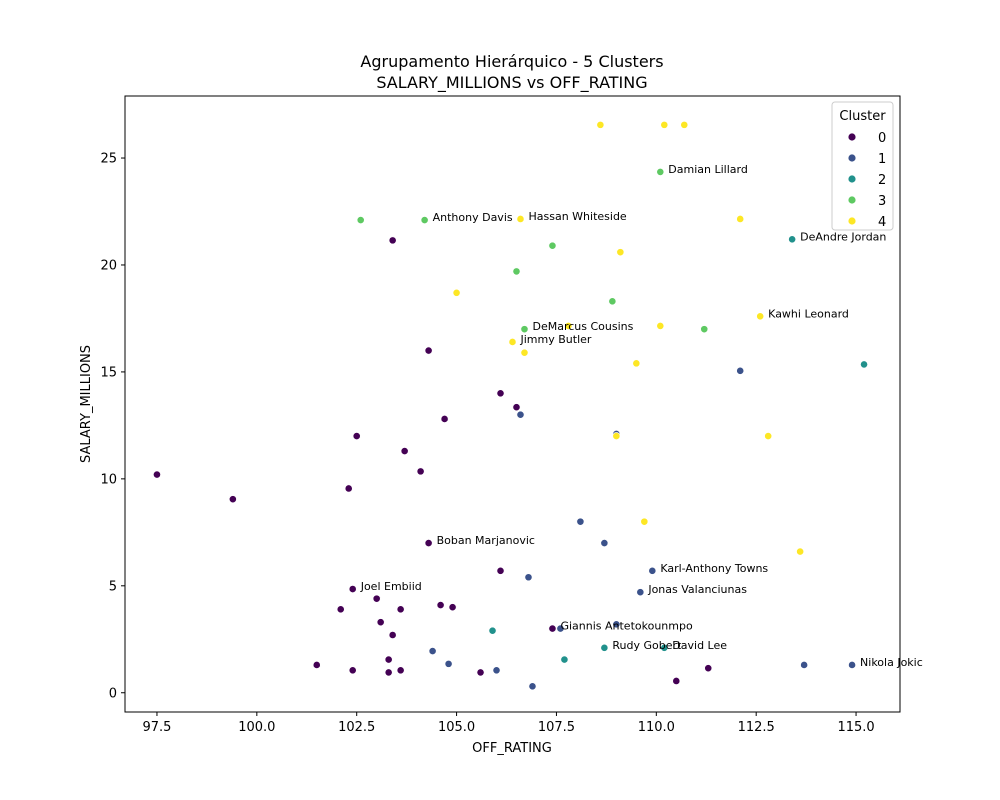  I want to click on point-annotation: Damian Lillard, so click(708, 169).